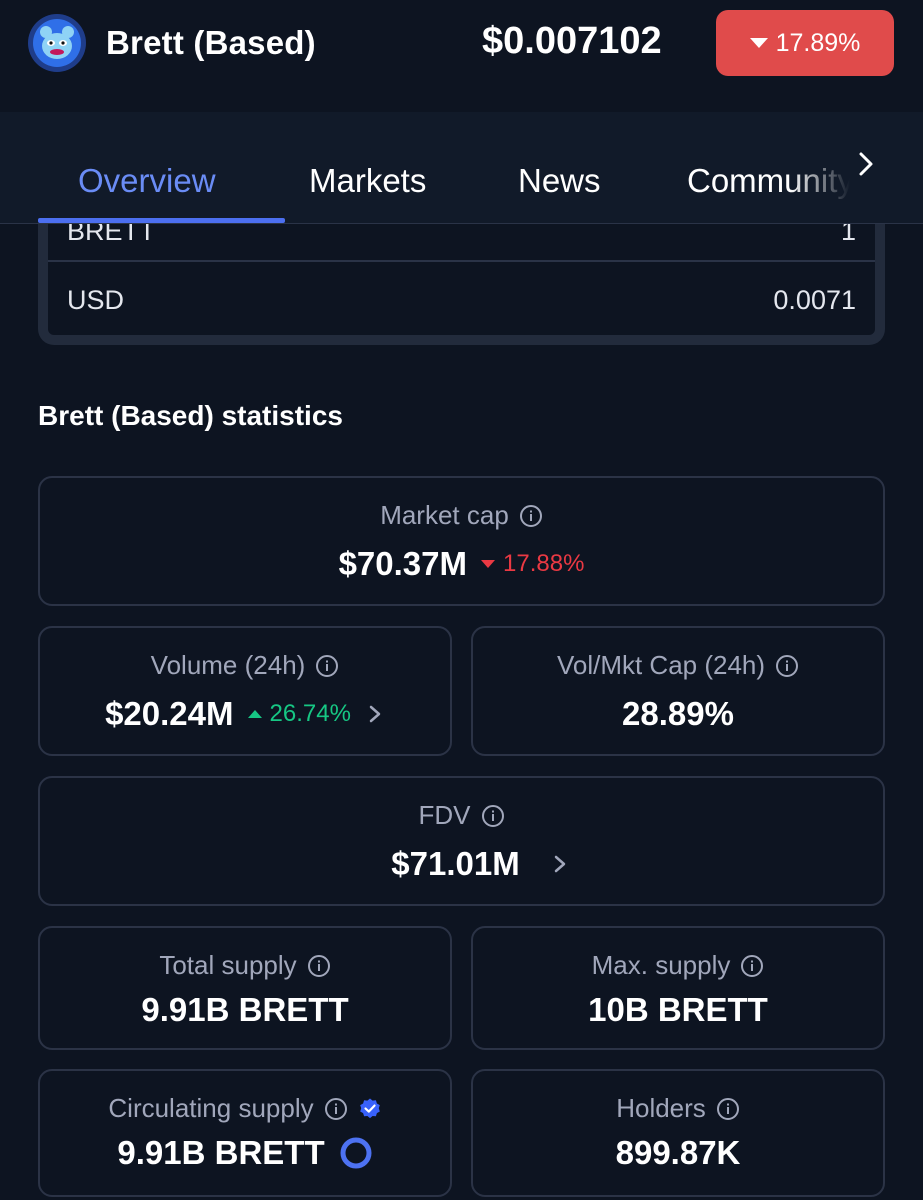 The width and height of the screenshot is (923, 1200). What do you see at coordinates (221, 1152) in the screenshot?
I see `circulating-supply-value: 9.91B BRETT` at bounding box center [221, 1152].